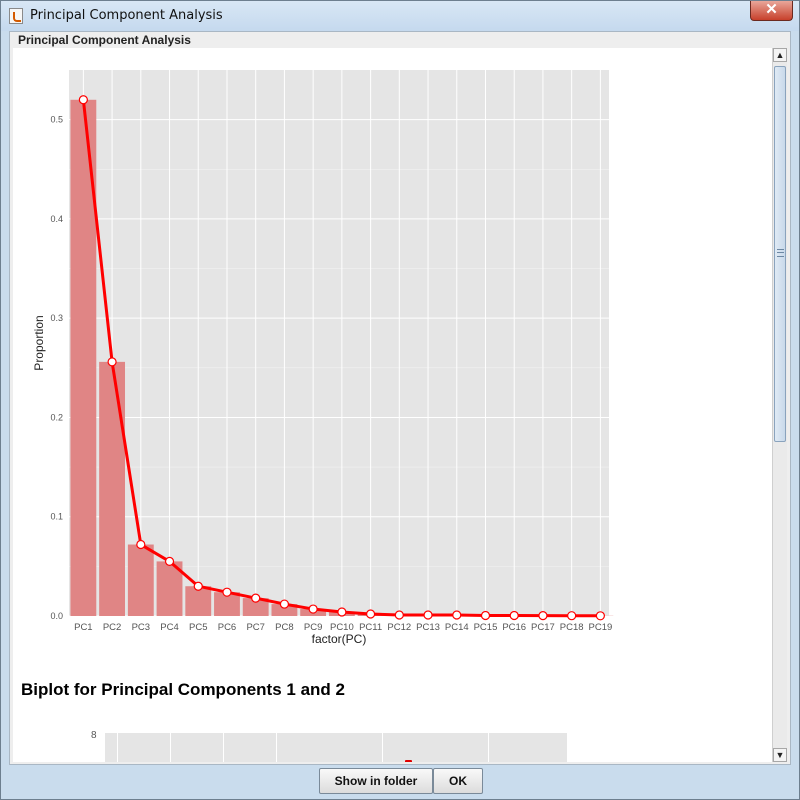  I want to click on y-tick-label: 0.1, so click(56, 517).